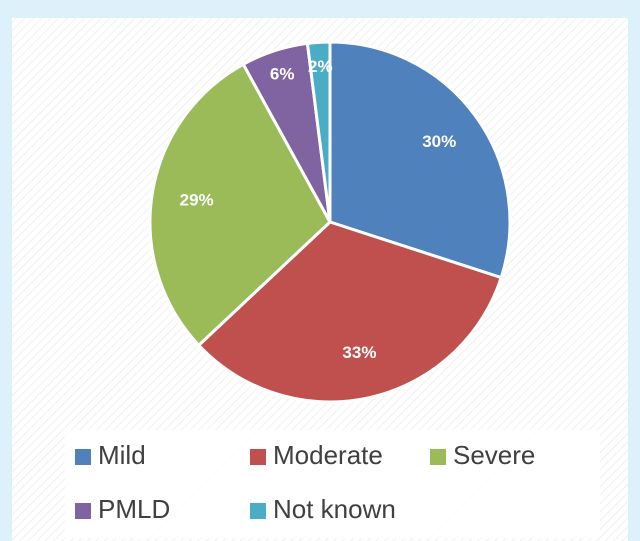 This screenshot has height=541, width=640. I want to click on data-label: 2%, so click(320, 66).